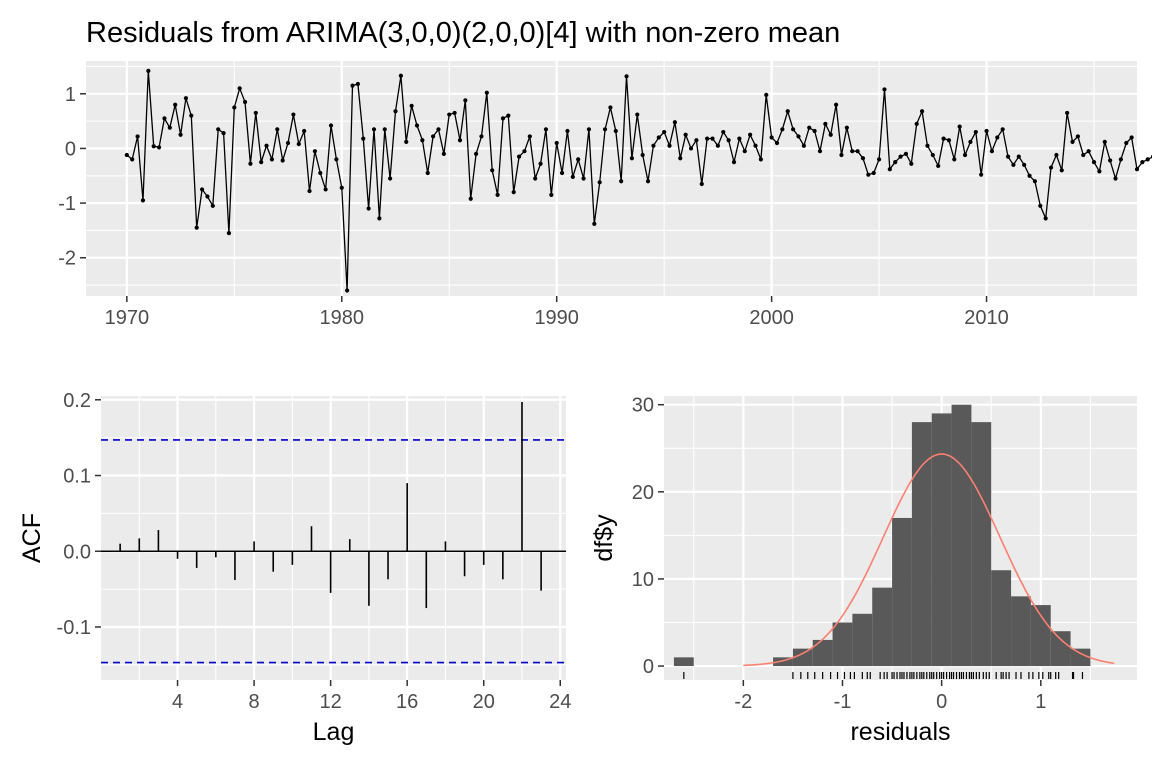  I want to click on y-tick-label: -1, so click(67, 204).